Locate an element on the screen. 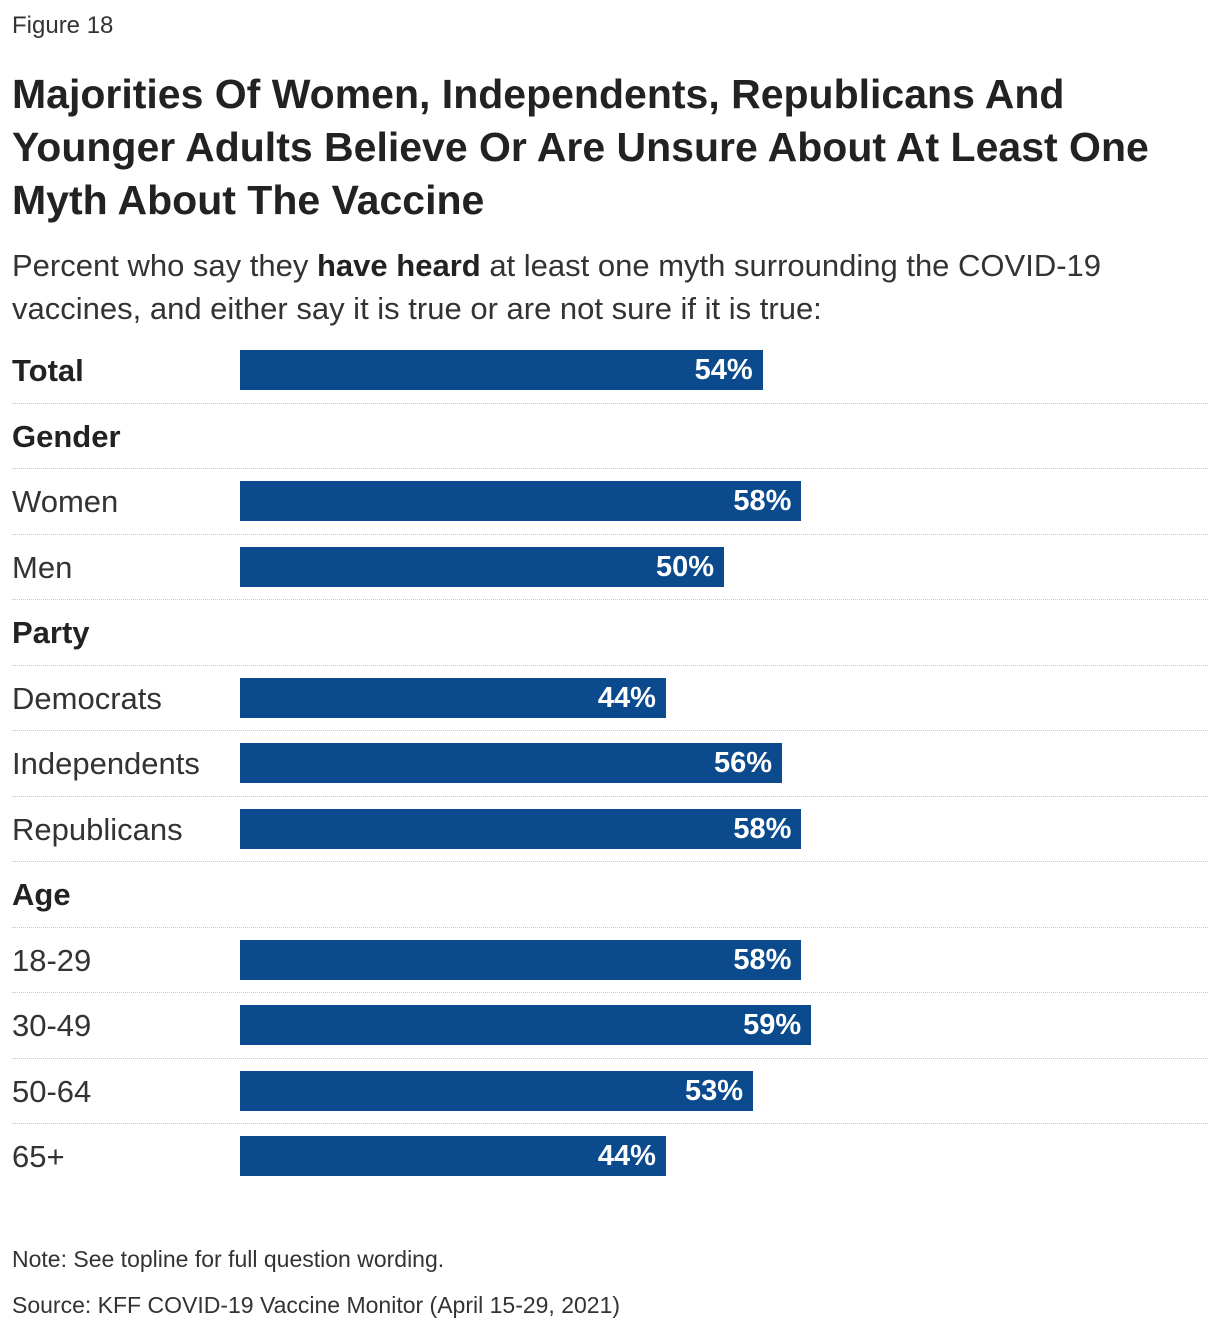  bar: 59% is located at coordinates (526, 1025).